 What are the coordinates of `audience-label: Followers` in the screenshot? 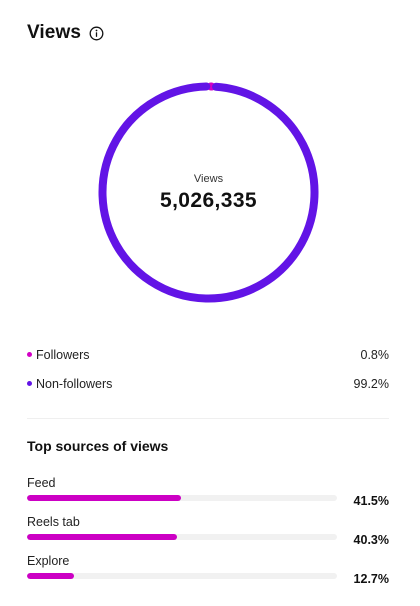 It's located at (63, 354).